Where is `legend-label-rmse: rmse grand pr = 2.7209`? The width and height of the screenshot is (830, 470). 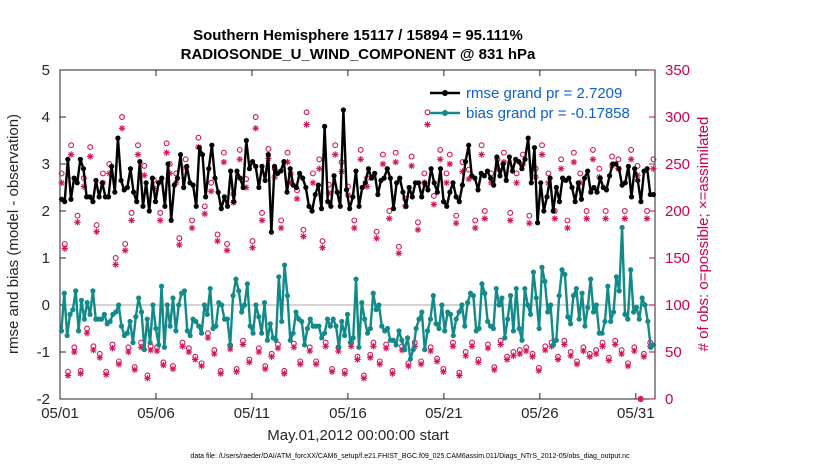
legend-label-rmse: rmse grand pr = 2.7209 is located at coordinates (544, 93).